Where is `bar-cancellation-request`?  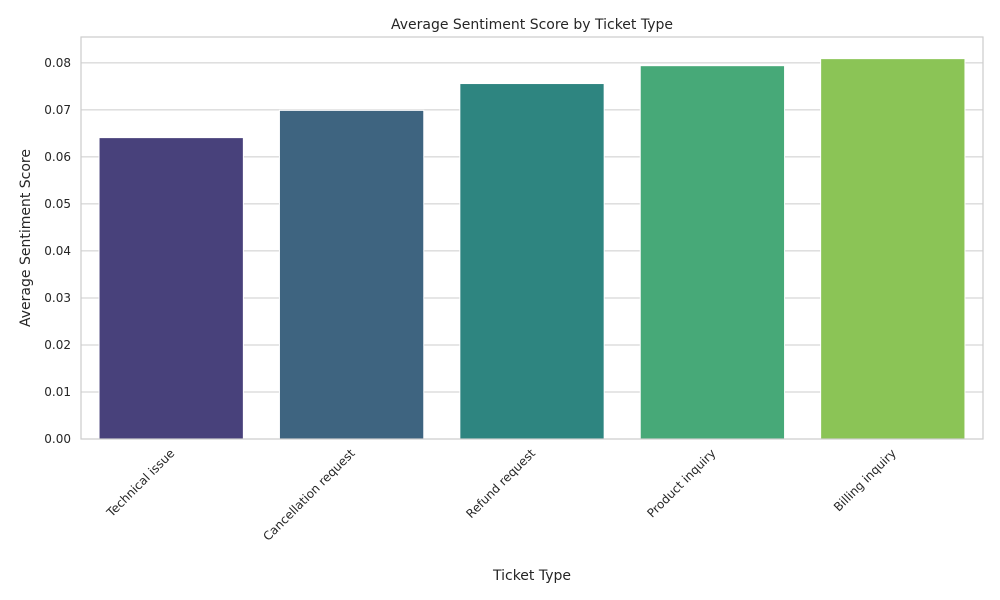 bar-cancellation-request is located at coordinates (351, 274).